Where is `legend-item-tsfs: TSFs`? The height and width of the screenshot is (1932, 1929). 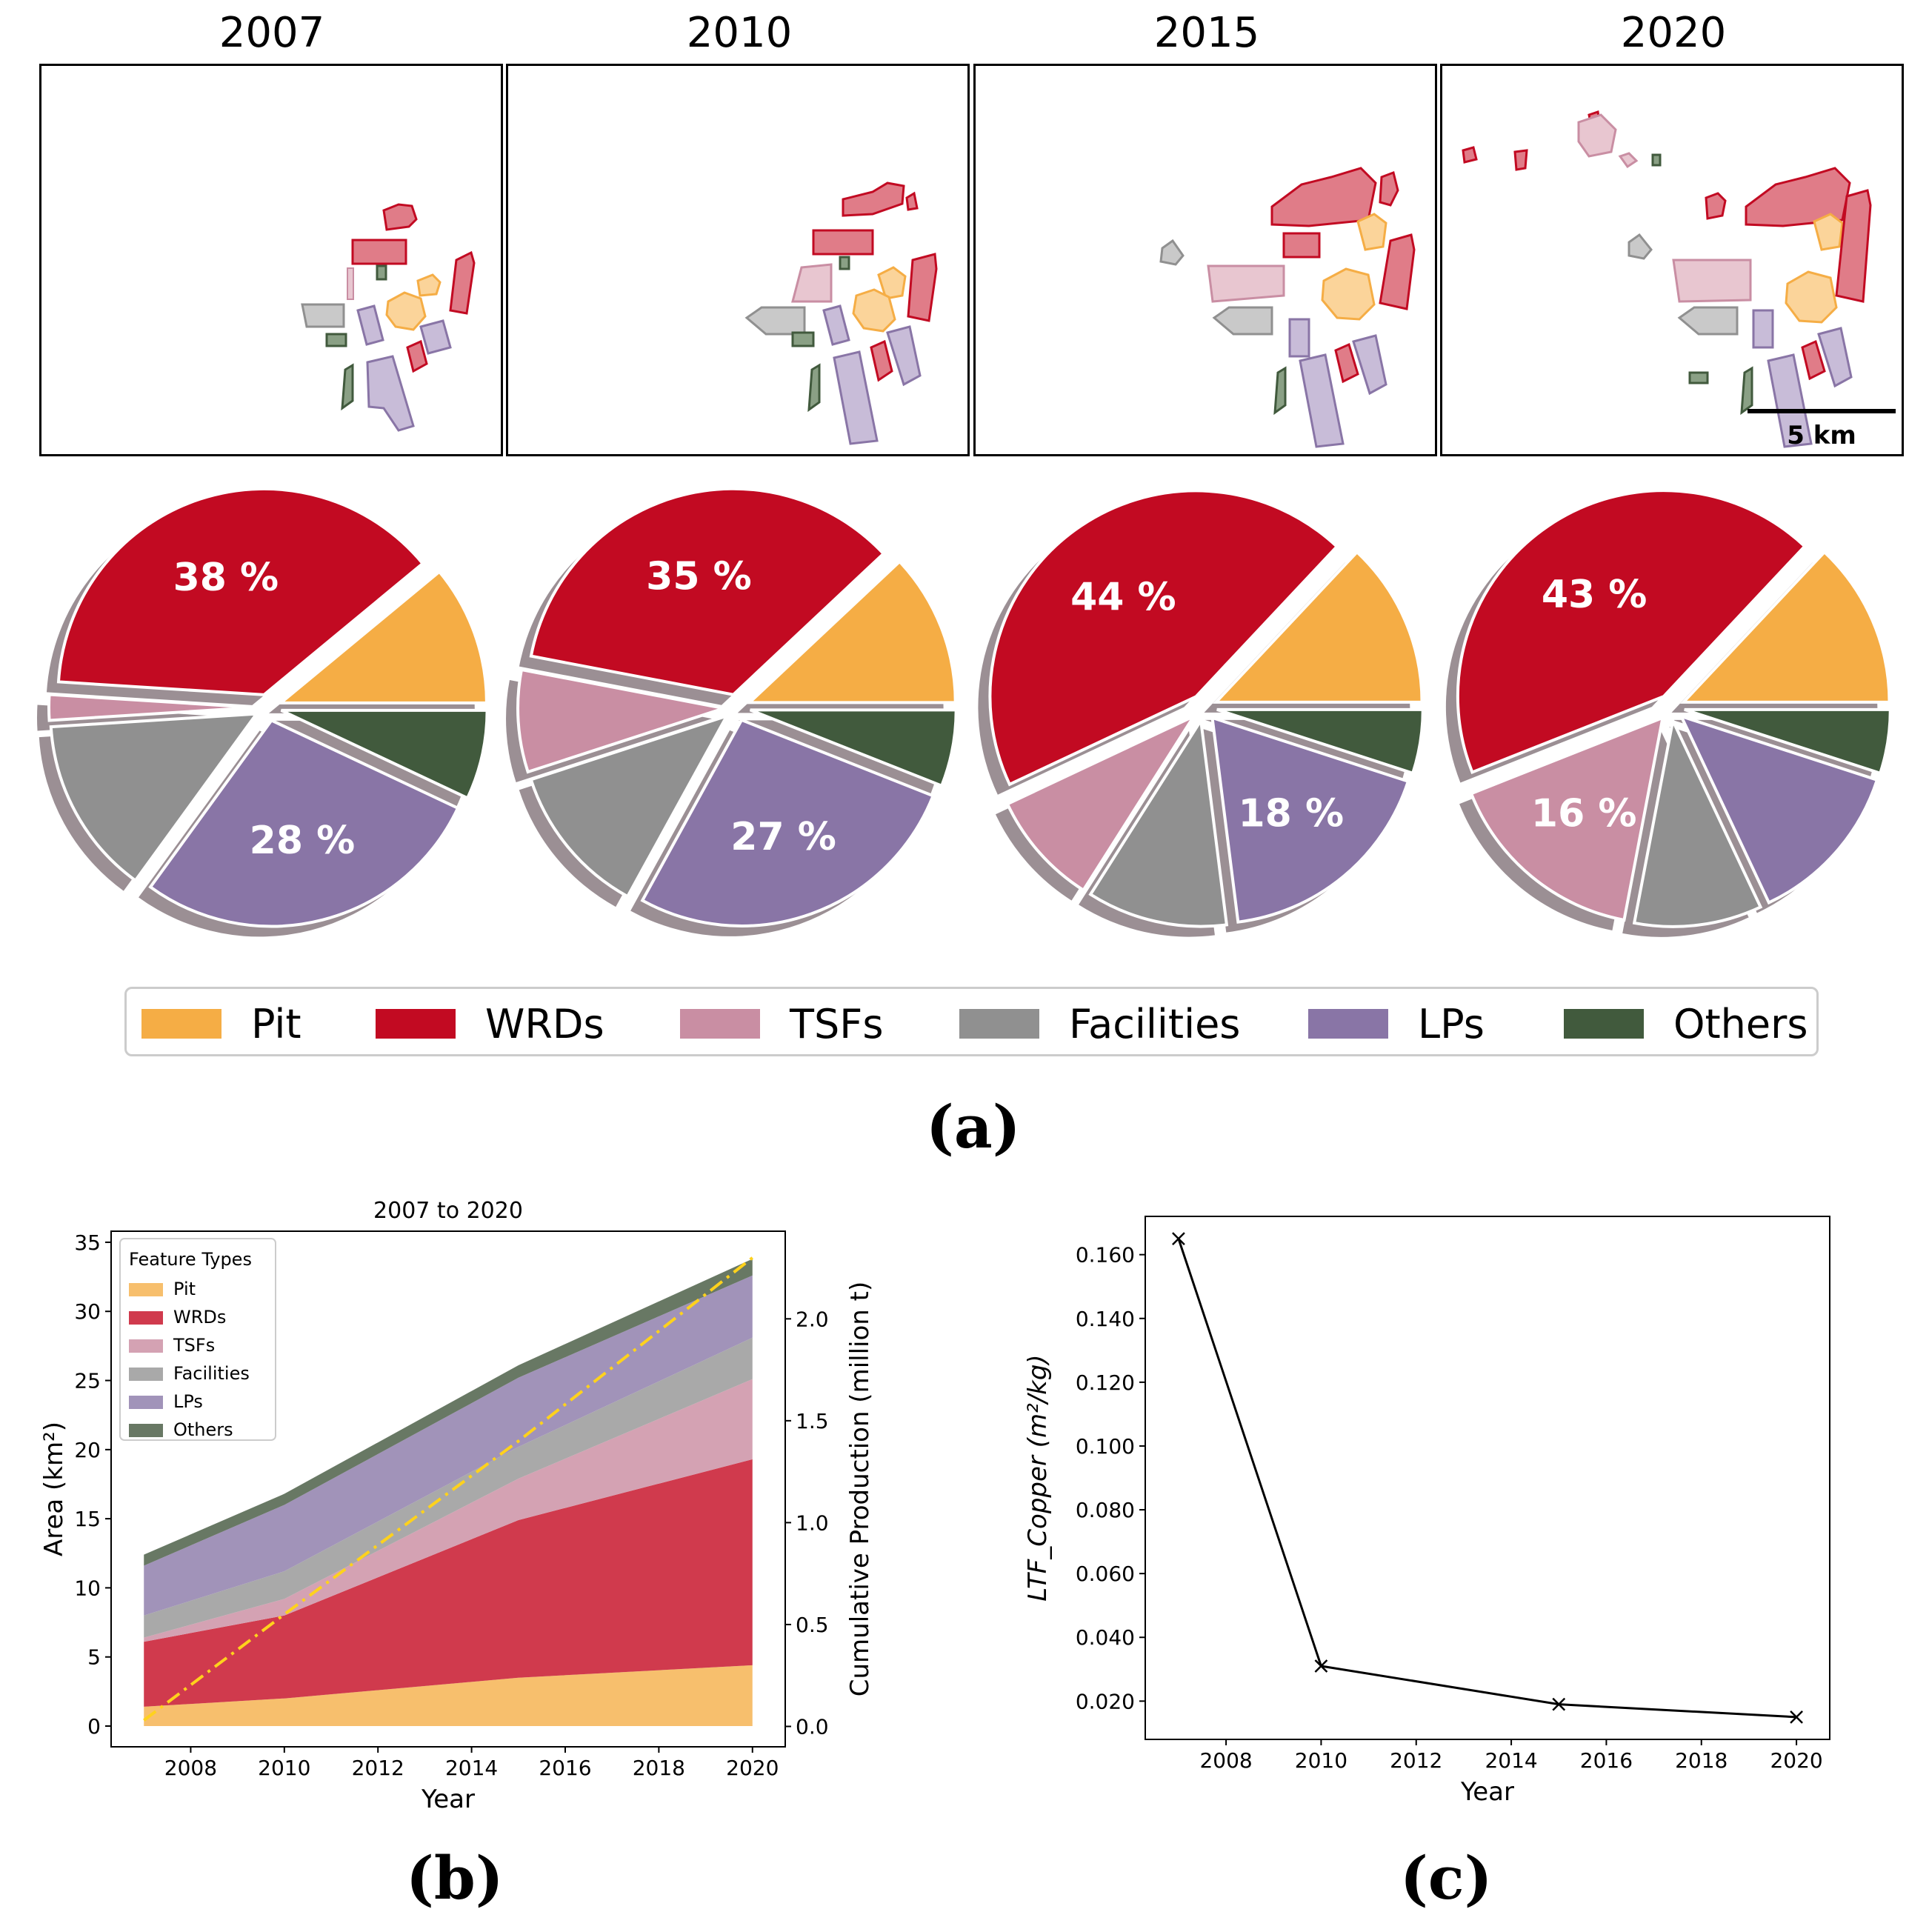
legend-item-tsfs: TSFs is located at coordinates (782, 1024).